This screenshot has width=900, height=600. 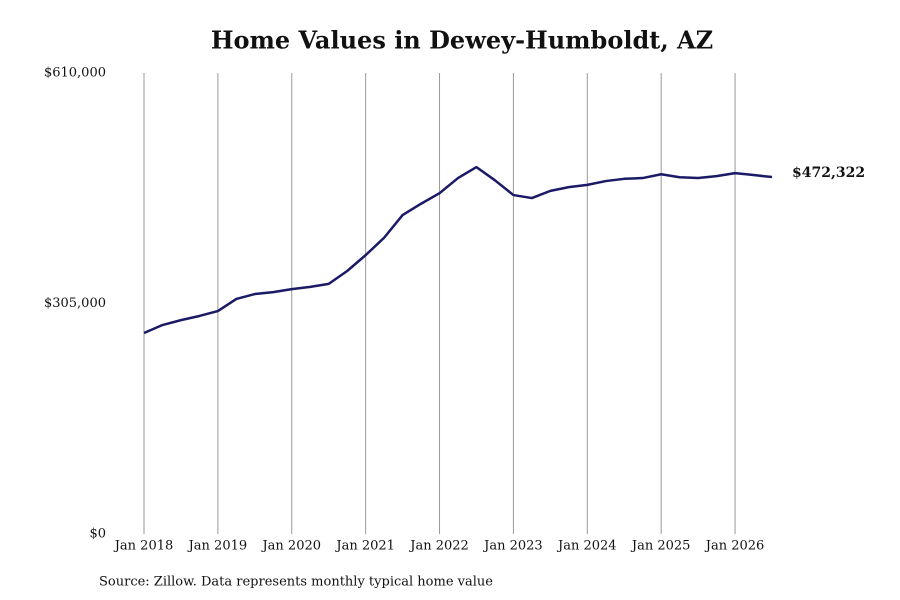 I want to click on x-tick-label: Jan 2020, so click(x=290, y=546).